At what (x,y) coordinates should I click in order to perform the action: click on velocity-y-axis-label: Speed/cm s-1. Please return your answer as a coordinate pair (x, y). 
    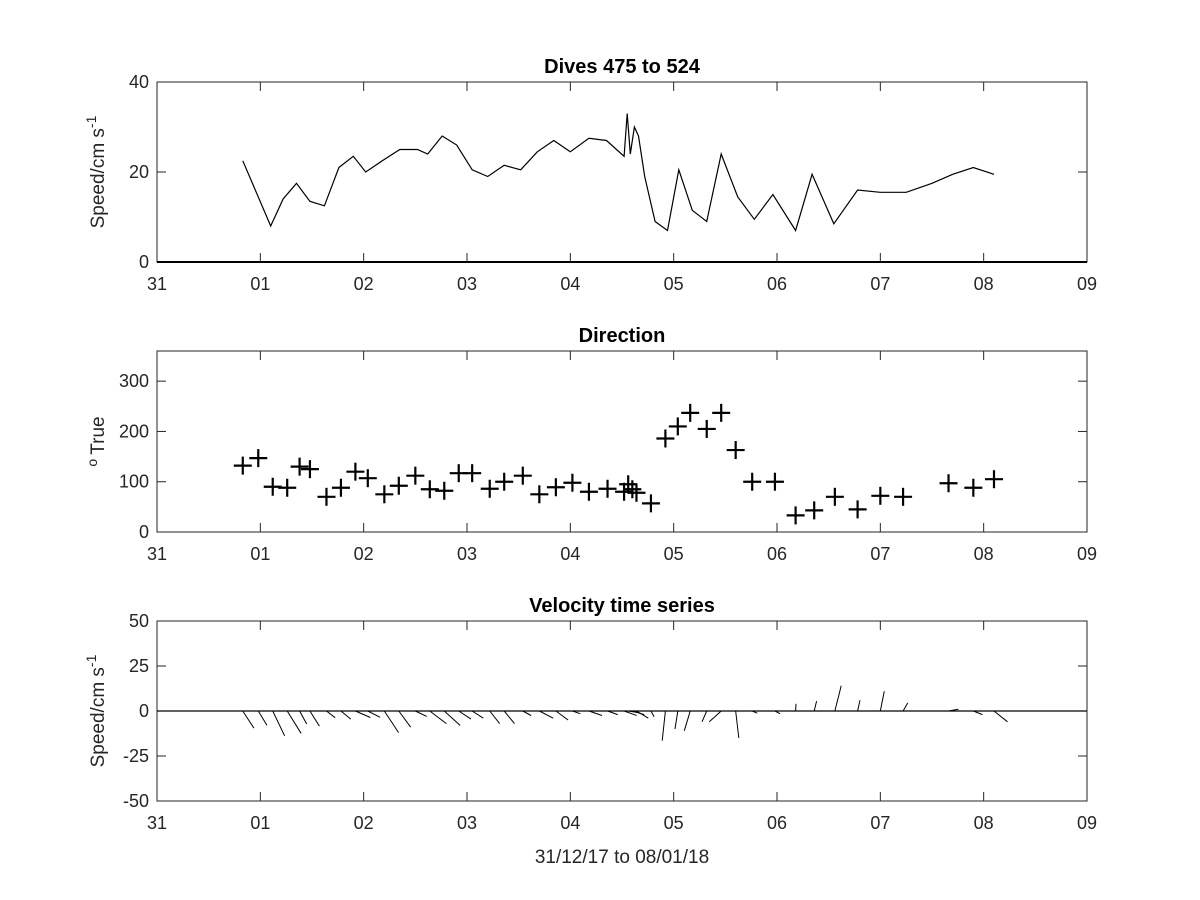
    Looking at the image, I should click on (96, 710).